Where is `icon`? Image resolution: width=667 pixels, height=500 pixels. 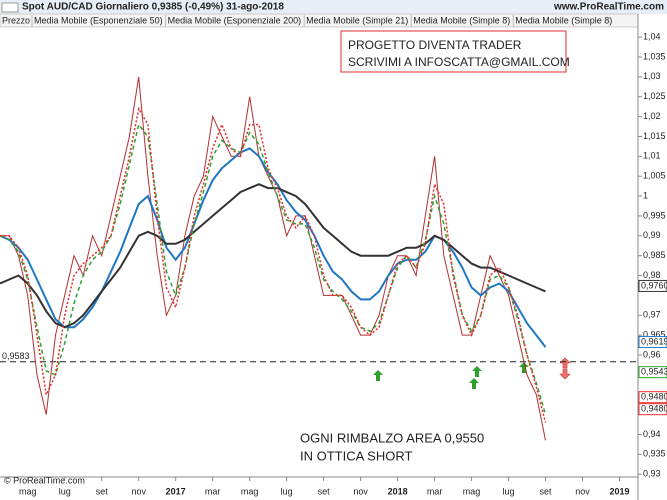 icon is located at coordinates (10, 7).